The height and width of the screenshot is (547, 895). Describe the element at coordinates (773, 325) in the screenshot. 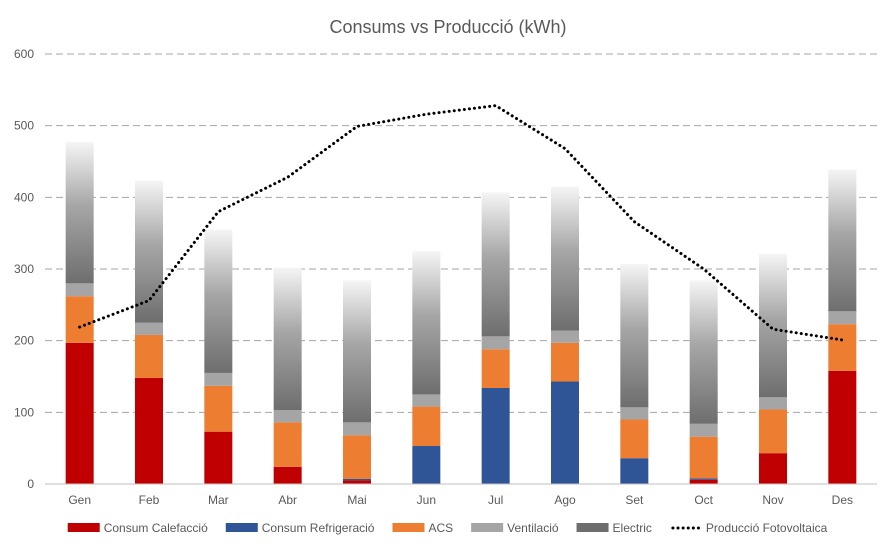

I see `bar-electric-nov` at that location.